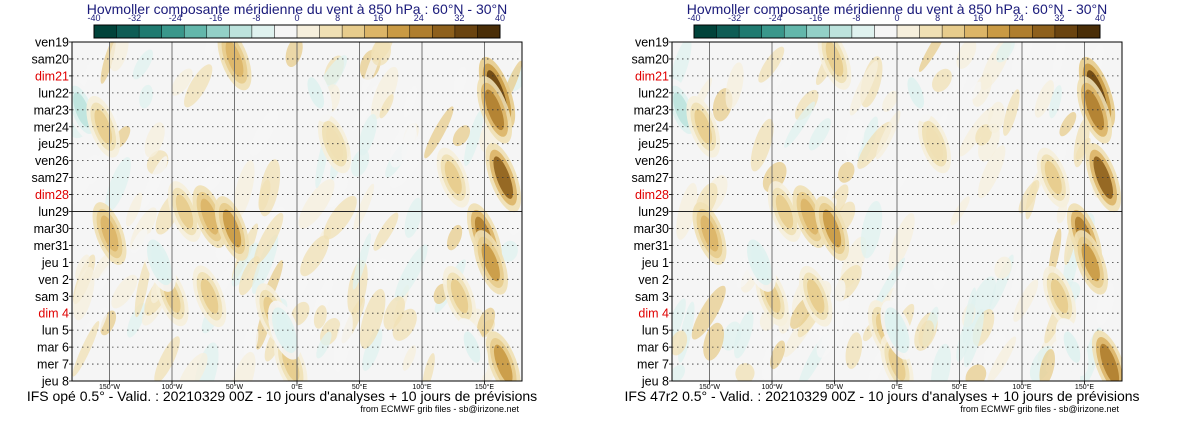  I want to click on longitude-tick-label: 50°E, so click(360, 387).